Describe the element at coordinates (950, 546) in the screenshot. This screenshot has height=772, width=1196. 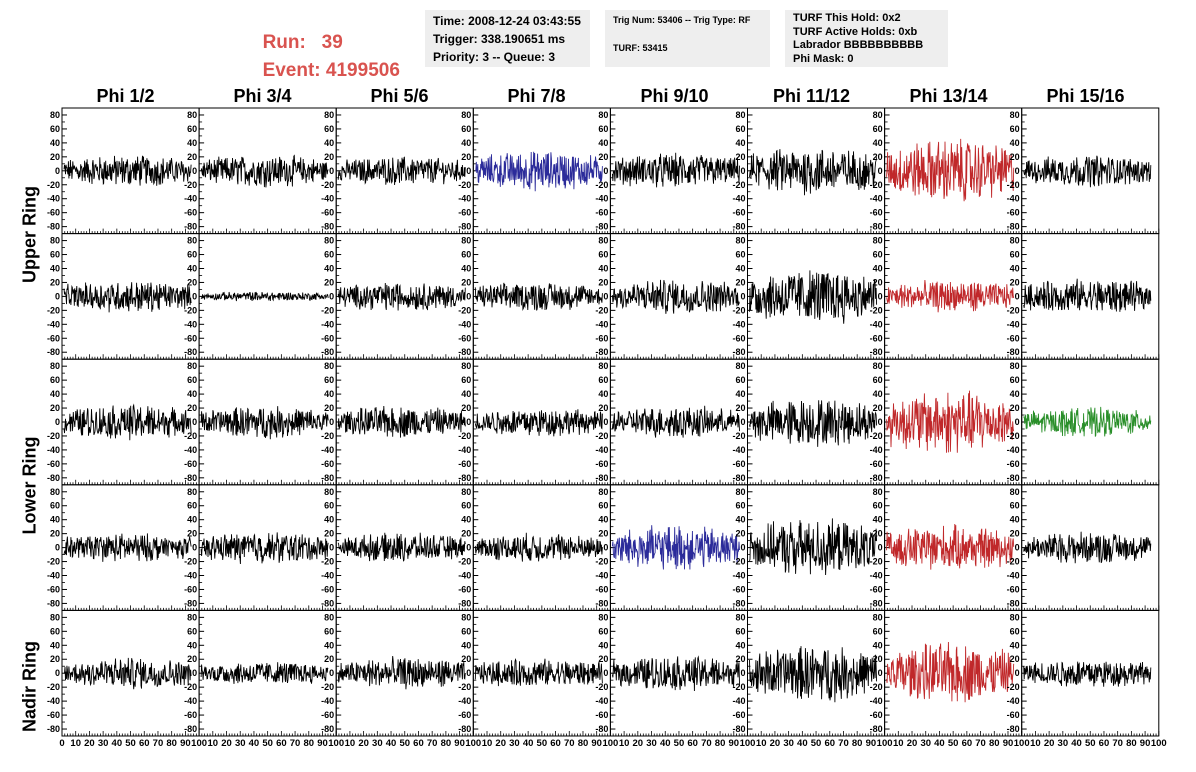
I see `waveform-r3-c6` at that location.